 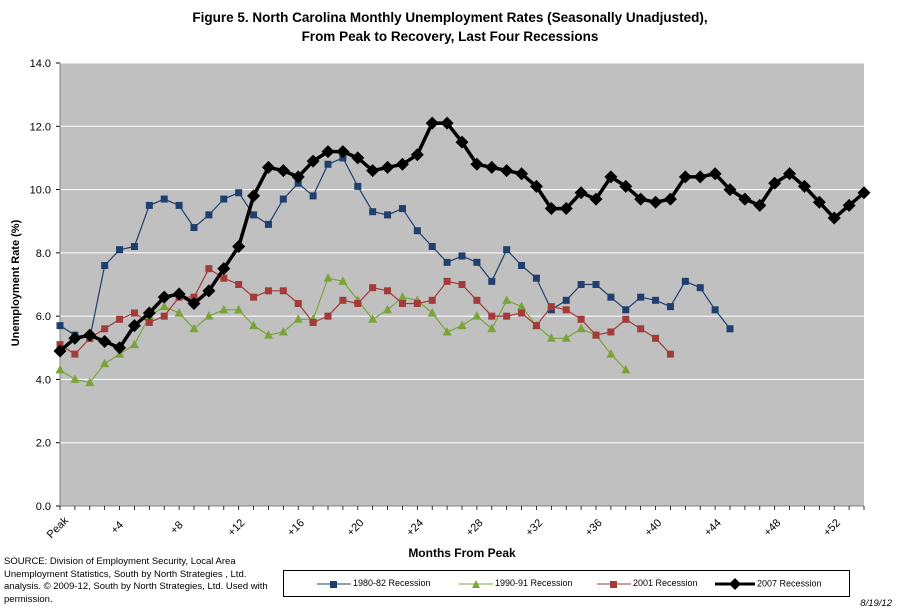 What do you see at coordinates (296, 528) in the screenshot?
I see `x-tick-label: +16` at bounding box center [296, 528].